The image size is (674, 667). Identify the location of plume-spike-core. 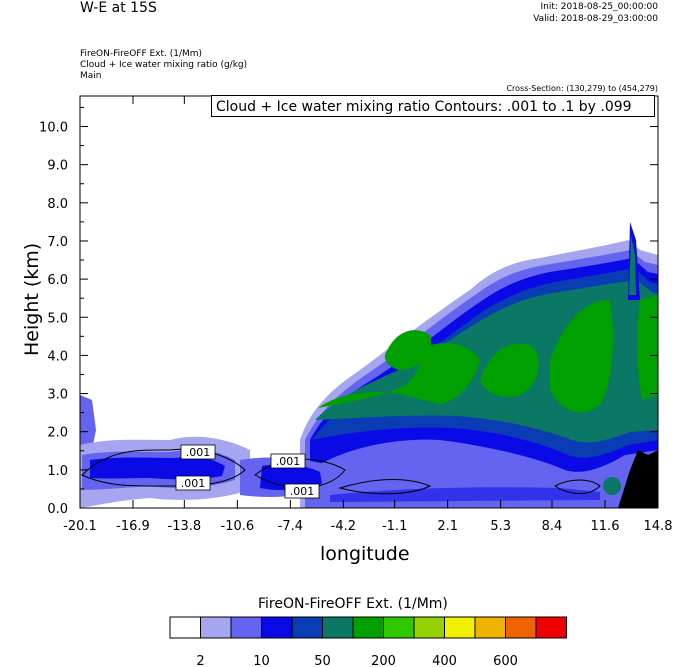
(632, 265).